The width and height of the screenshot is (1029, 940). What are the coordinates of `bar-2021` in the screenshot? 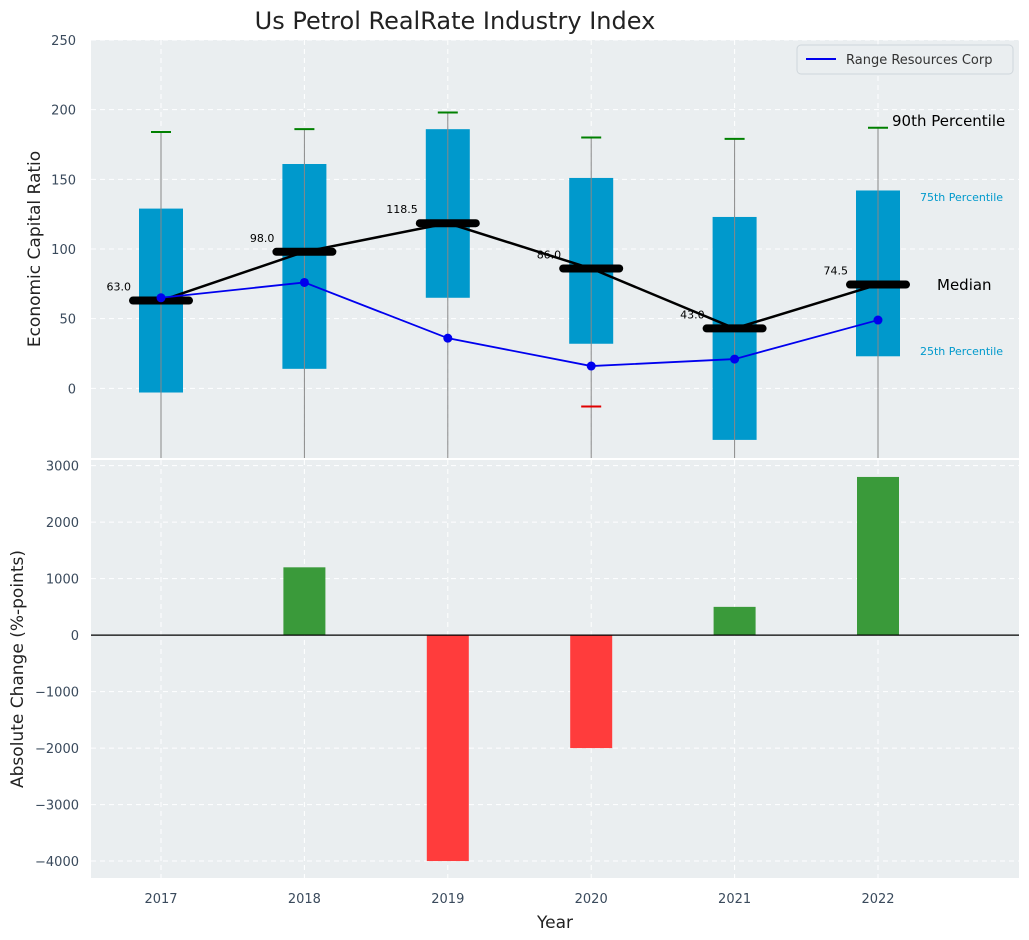 It's located at (734, 621).